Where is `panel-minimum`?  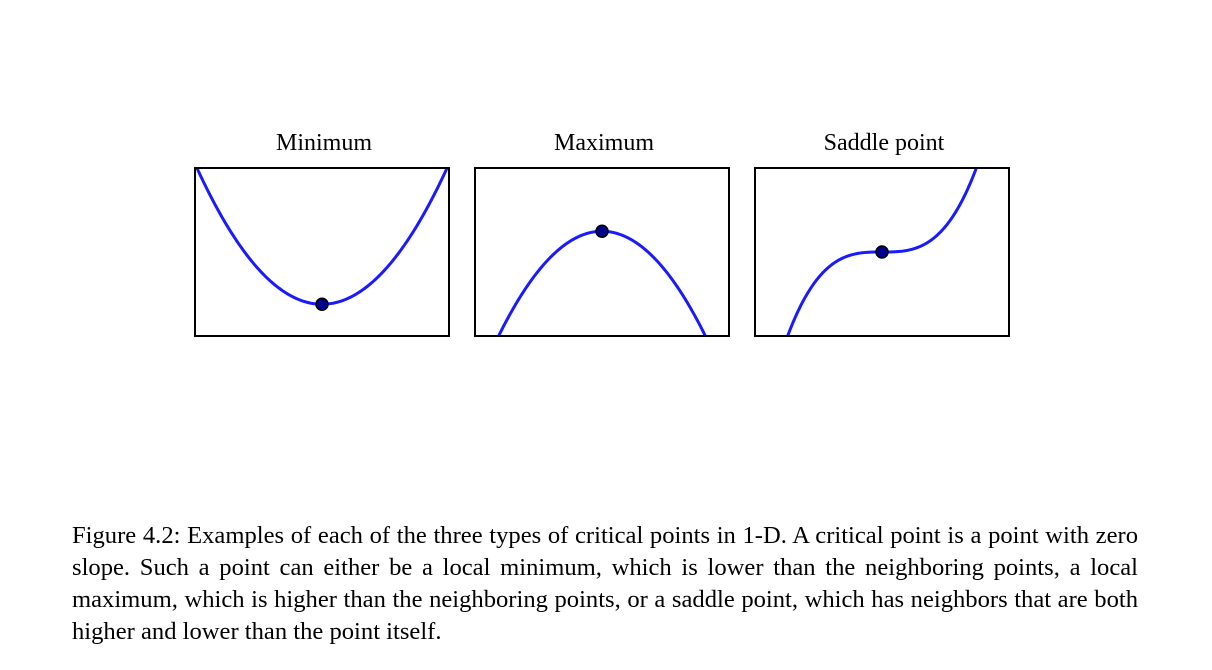 panel-minimum is located at coordinates (322, 252).